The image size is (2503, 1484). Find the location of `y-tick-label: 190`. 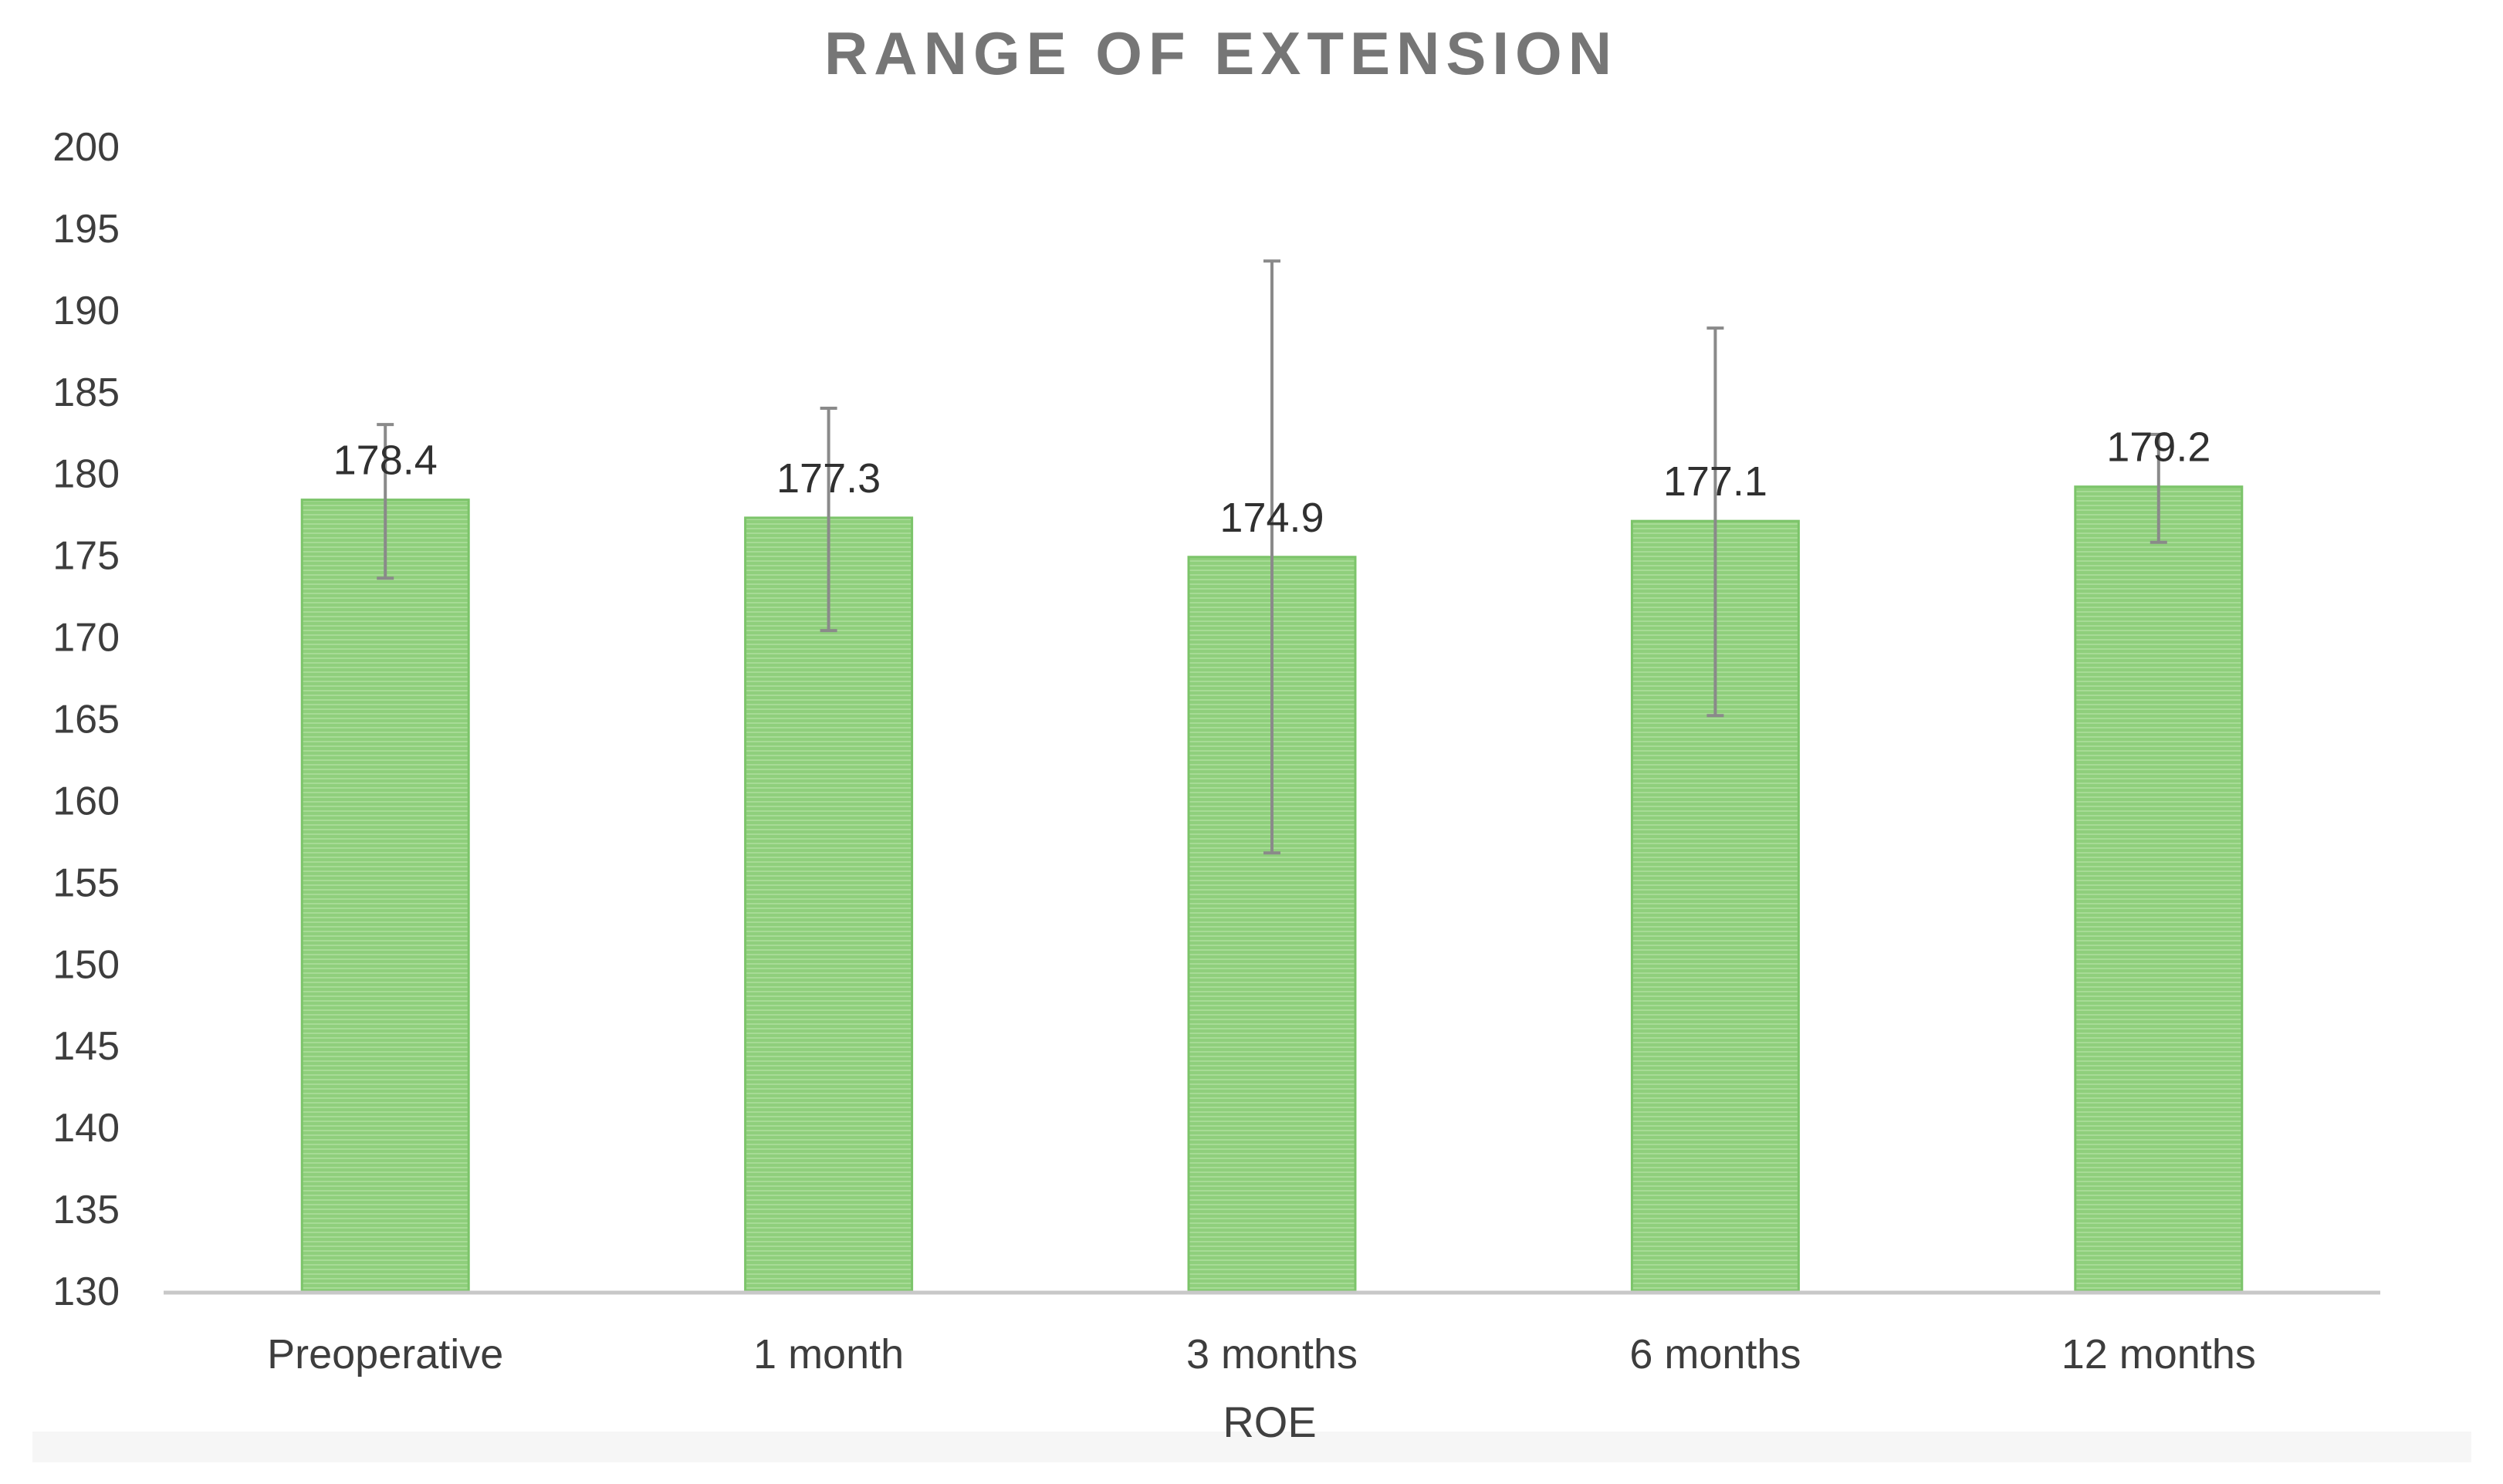

y-tick-label: 190 is located at coordinates (86, 311).